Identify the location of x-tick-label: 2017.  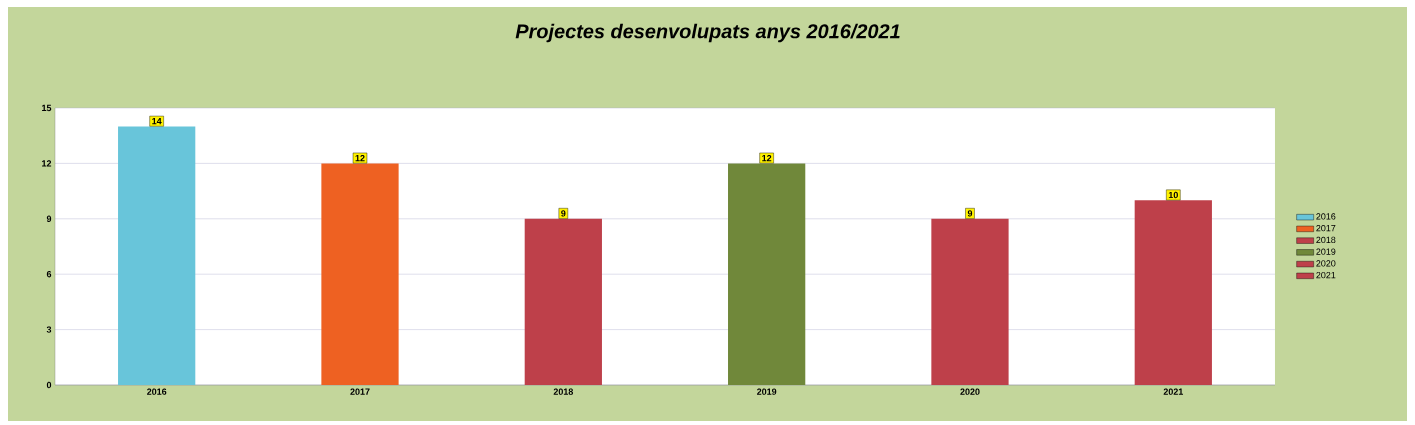
(360, 391).